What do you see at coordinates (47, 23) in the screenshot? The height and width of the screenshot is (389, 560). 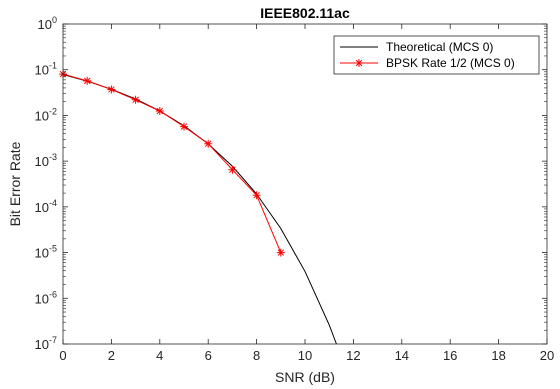 I see `y-tick-label-0: 10⁰` at bounding box center [47, 23].